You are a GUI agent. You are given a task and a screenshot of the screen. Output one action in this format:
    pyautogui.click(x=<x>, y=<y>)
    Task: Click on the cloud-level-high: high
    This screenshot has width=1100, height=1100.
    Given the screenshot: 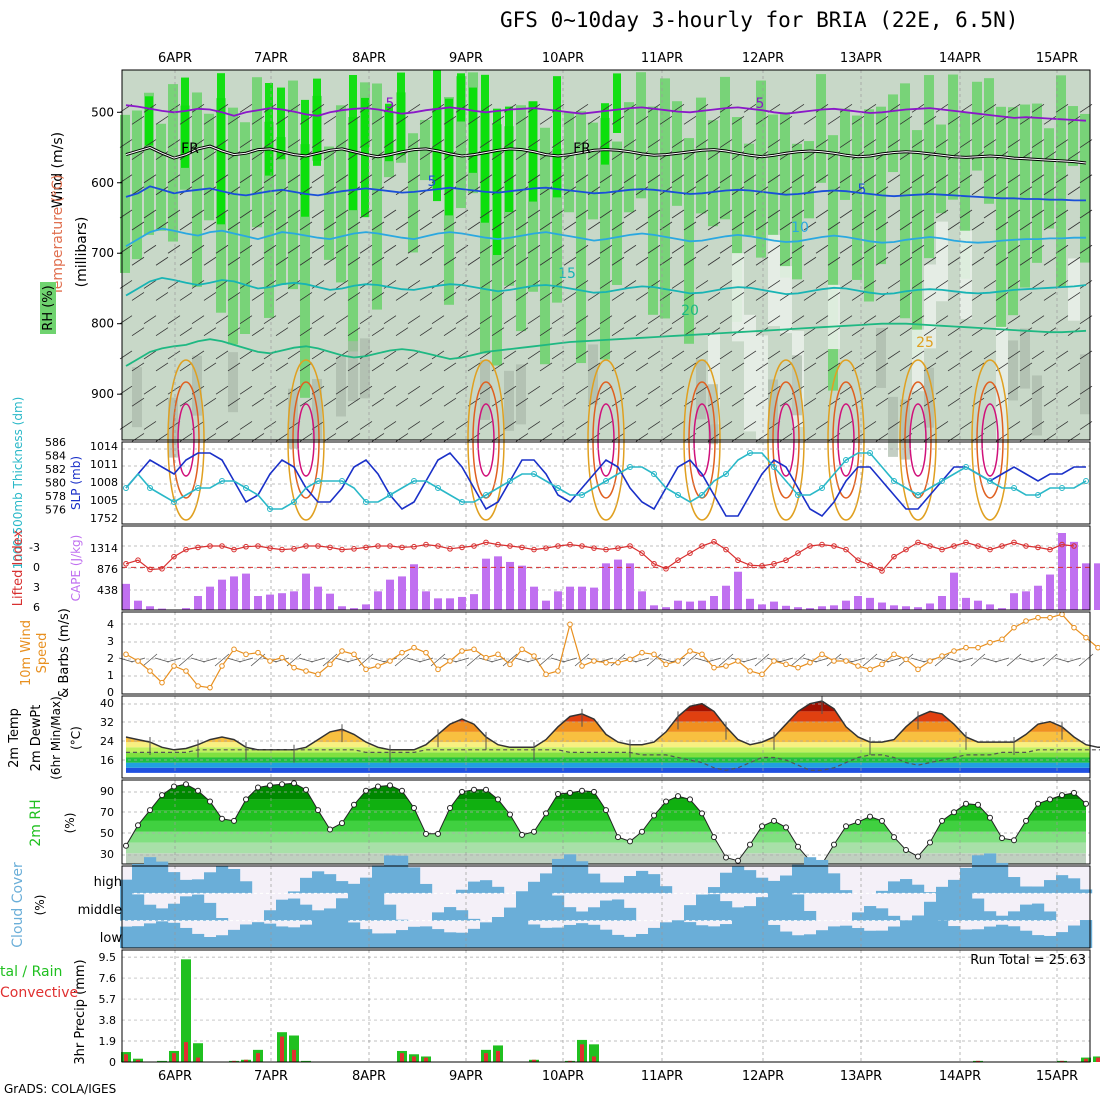 What is the action you would take?
    pyautogui.click(x=108, y=882)
    